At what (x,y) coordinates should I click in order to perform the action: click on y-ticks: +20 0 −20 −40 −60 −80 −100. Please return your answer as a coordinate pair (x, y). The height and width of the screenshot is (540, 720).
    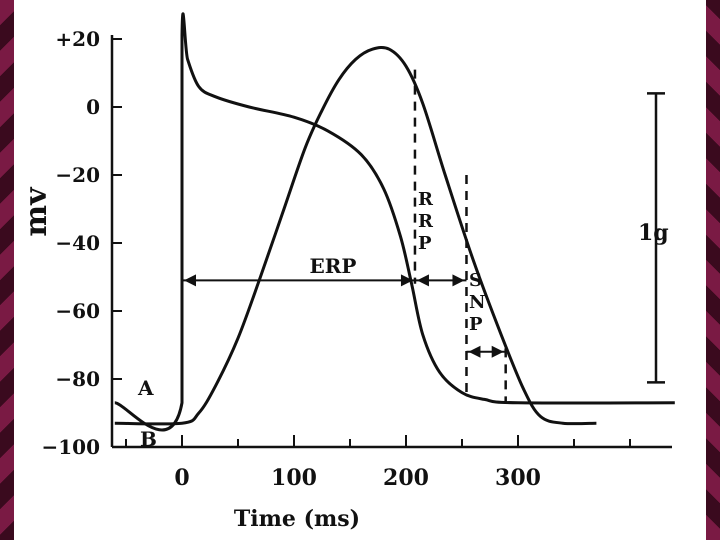
    Looking at the image, I should click on (81, 243).